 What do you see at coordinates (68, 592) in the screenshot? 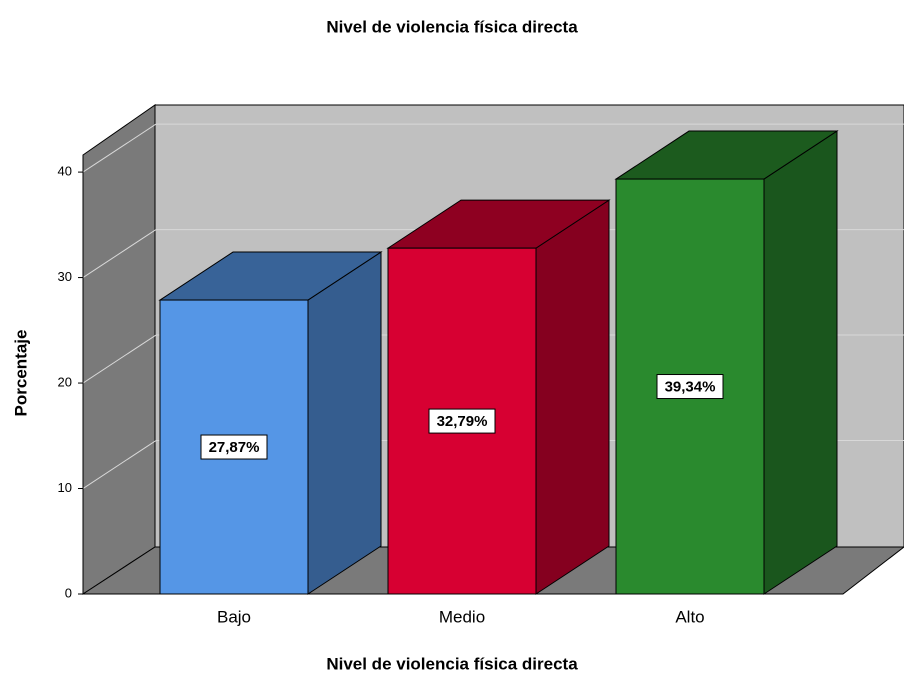
I see `y-tick-label: 0` at bounding box center [68, 592].